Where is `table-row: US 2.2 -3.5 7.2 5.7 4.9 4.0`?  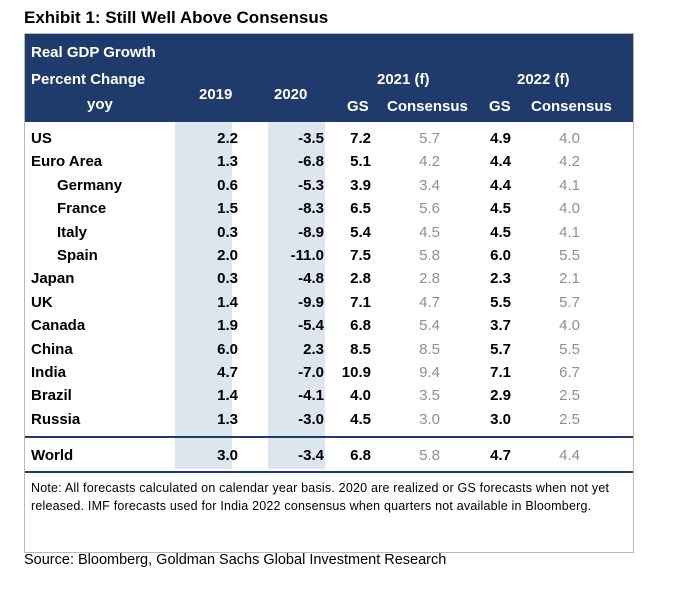
table-row: US 2.2 -3.5 7.2 5.7 4.9 4.0 is located at coordinates (329, 138).